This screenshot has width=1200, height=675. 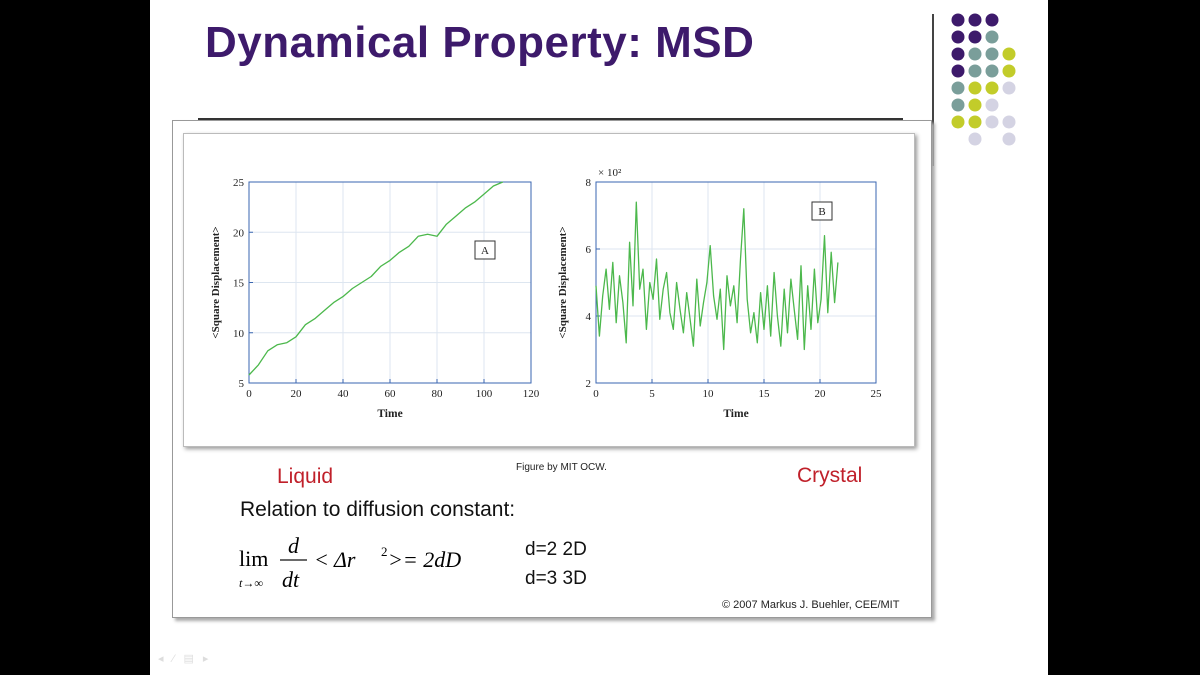 I want to click on x-tick-label: 15, so click(x=765, y=394).